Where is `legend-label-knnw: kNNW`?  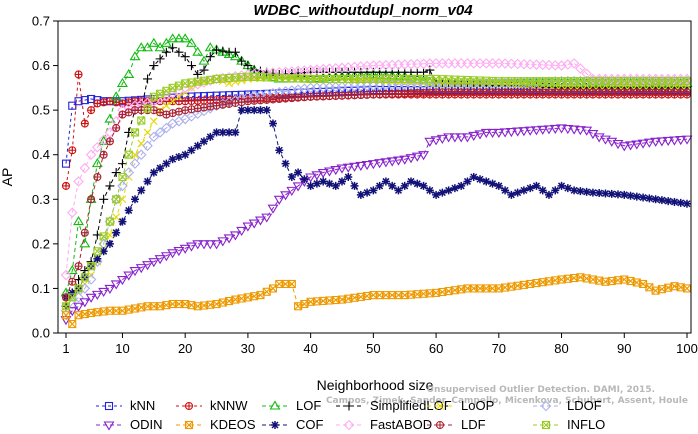
legend-label-knnw: kNNW is located at coordinates (229, 405).